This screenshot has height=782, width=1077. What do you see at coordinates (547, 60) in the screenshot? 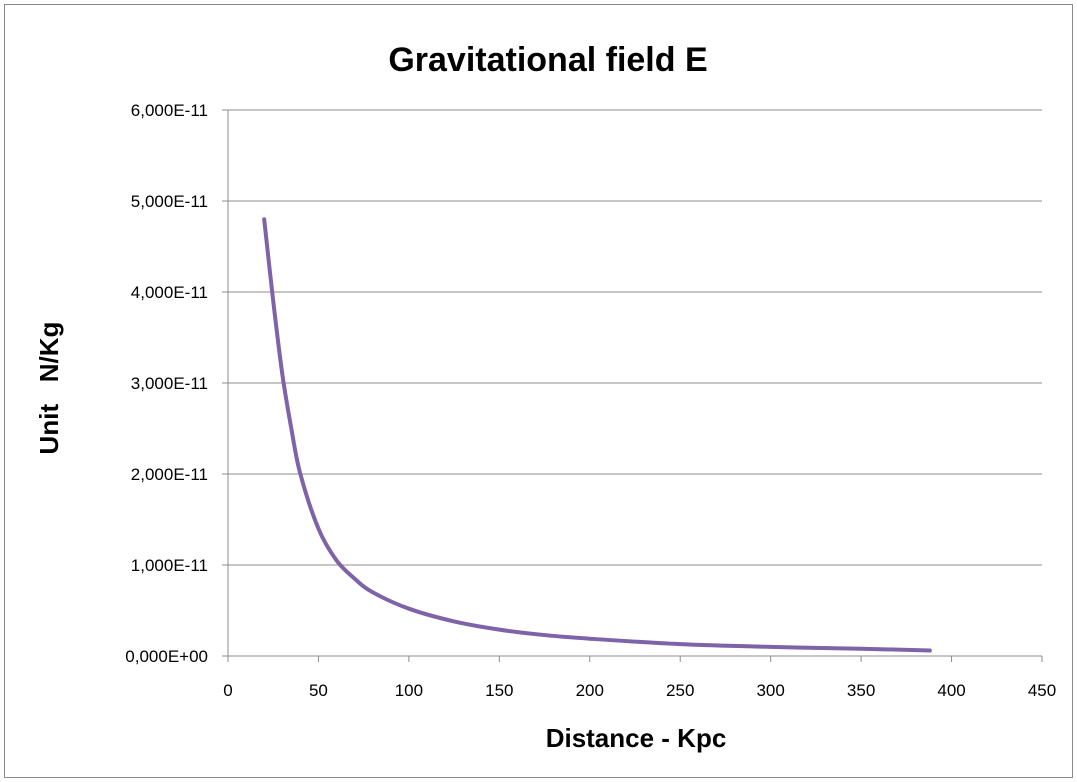
I see `chart-title: Gravitational field E` at bounding box center [547, 60].